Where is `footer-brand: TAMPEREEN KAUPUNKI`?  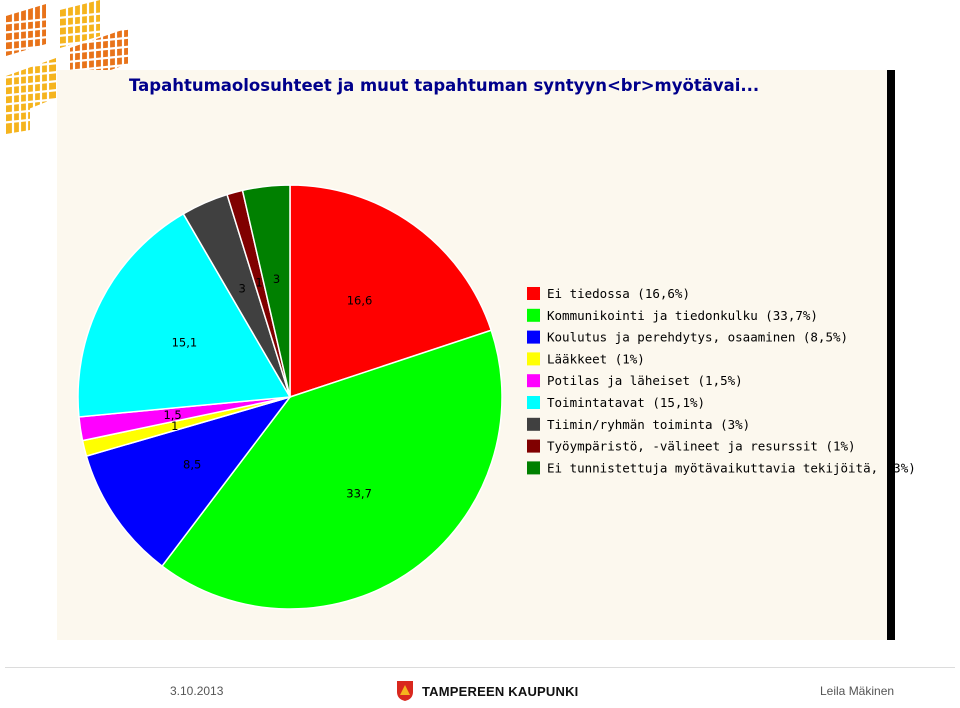
footer-brand: TAMPEREEN KAUPUNKI is located at coordinates (487, 691).